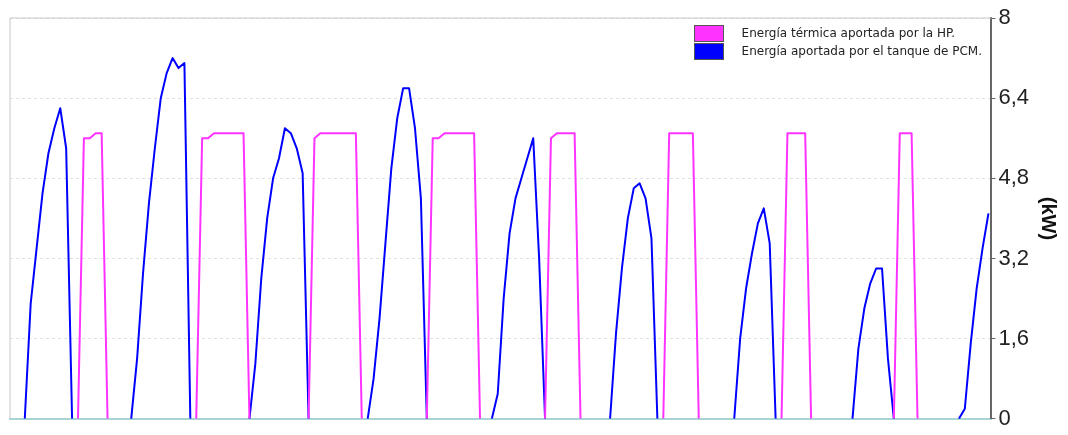 This screenshot has width=1068, height=435. Describe the element at coordinates (1004, 417) in the screenshot. I see `y-tick-label: 0` at that location.